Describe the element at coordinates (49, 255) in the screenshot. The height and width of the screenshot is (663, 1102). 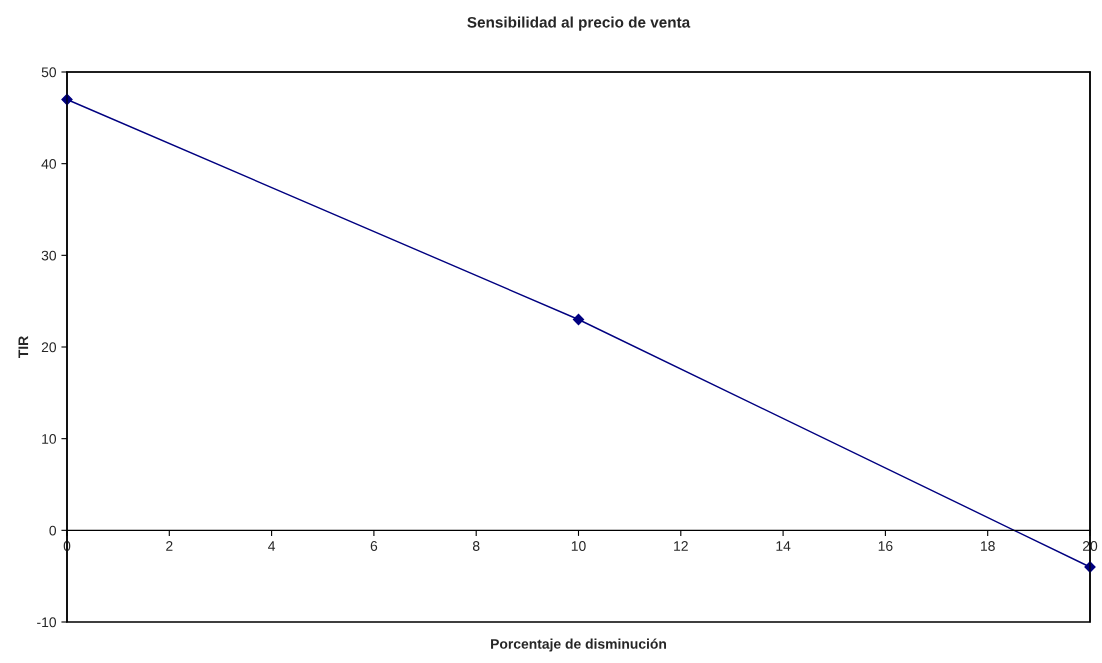
I see `y-tick-label: 30` at that location.